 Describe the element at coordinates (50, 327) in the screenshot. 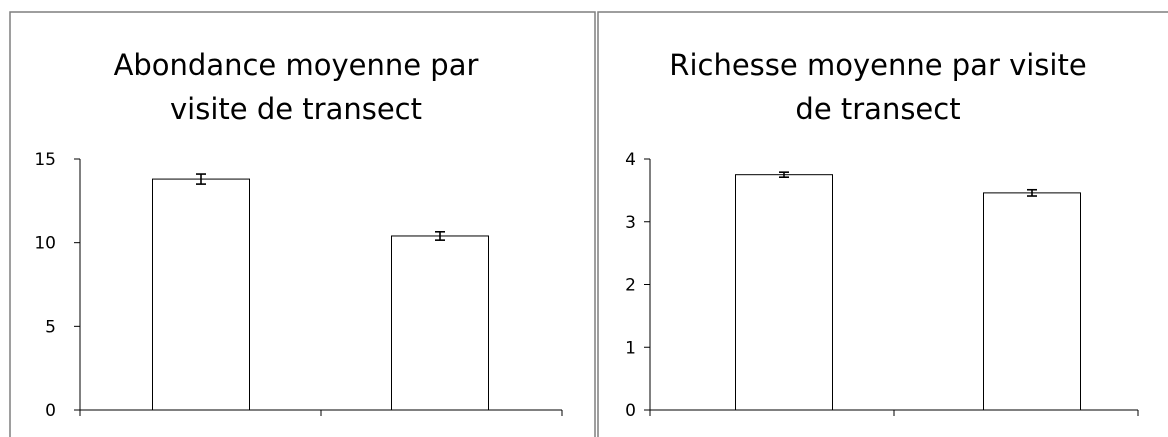

I see `y-tick-label: 5` at that location.